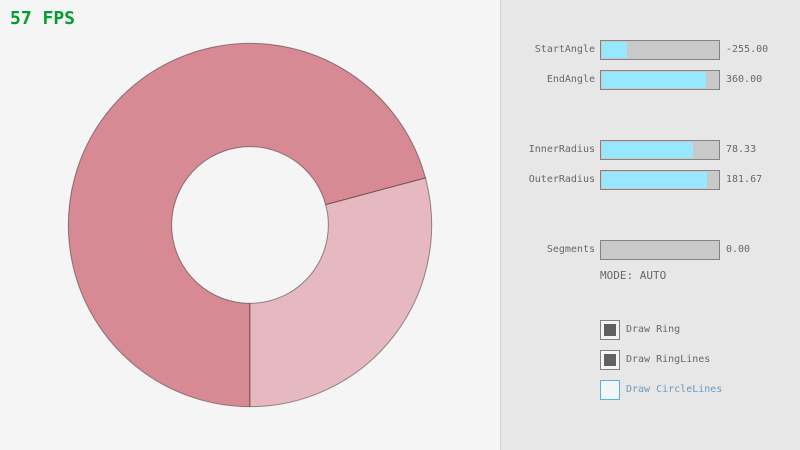  I want to click on endangle-slider, so click(660, 80).